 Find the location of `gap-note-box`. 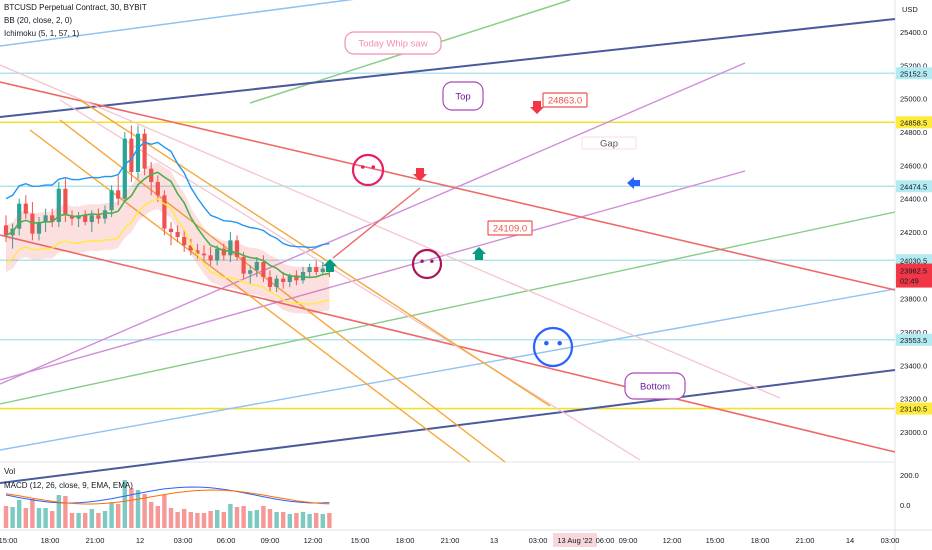

gap-note-box is located at coordinates (609, 143).